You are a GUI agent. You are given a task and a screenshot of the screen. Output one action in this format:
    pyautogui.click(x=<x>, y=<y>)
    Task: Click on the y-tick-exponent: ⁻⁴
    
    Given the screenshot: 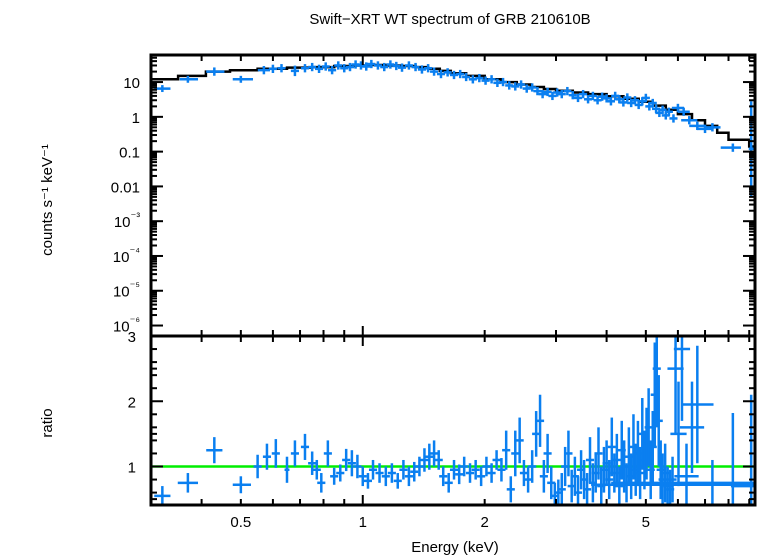 What is the action you would take?
    pyautogui.click(x=134, y=252)
    